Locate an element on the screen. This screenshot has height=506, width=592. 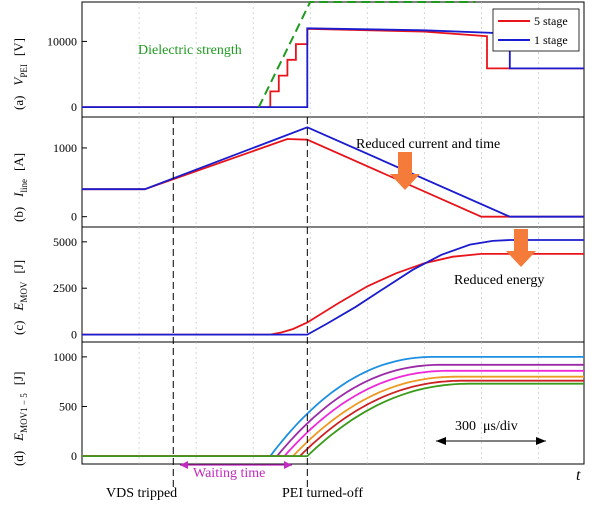
panel-b-annotation: Reduced current and time is located at coordinates (428, 144).